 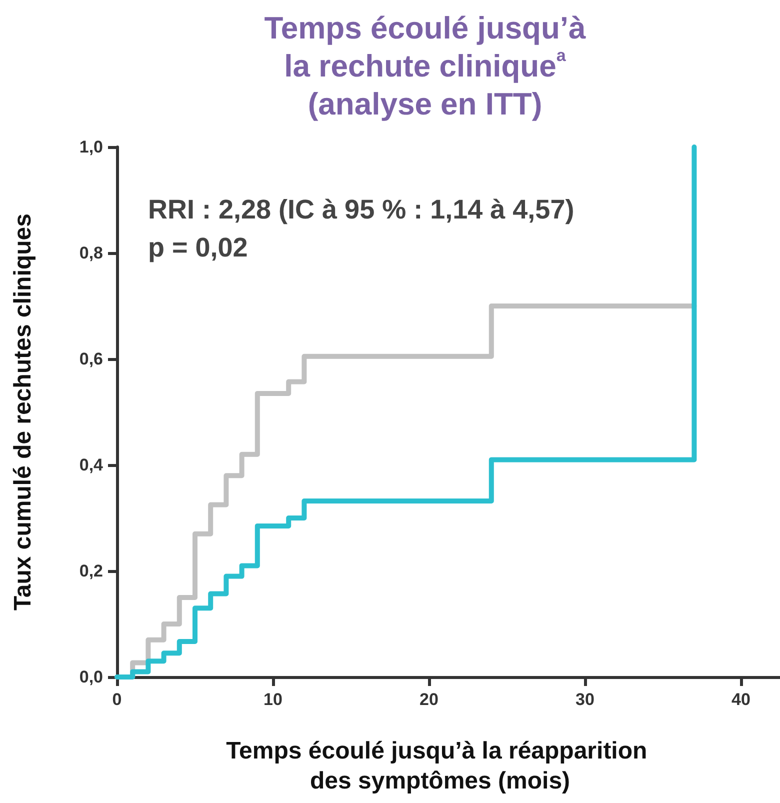 What do you see at coordinates (117, 699) in the screenshot?
I see `x-tick-label: 0` at bounding box center [117, 699].